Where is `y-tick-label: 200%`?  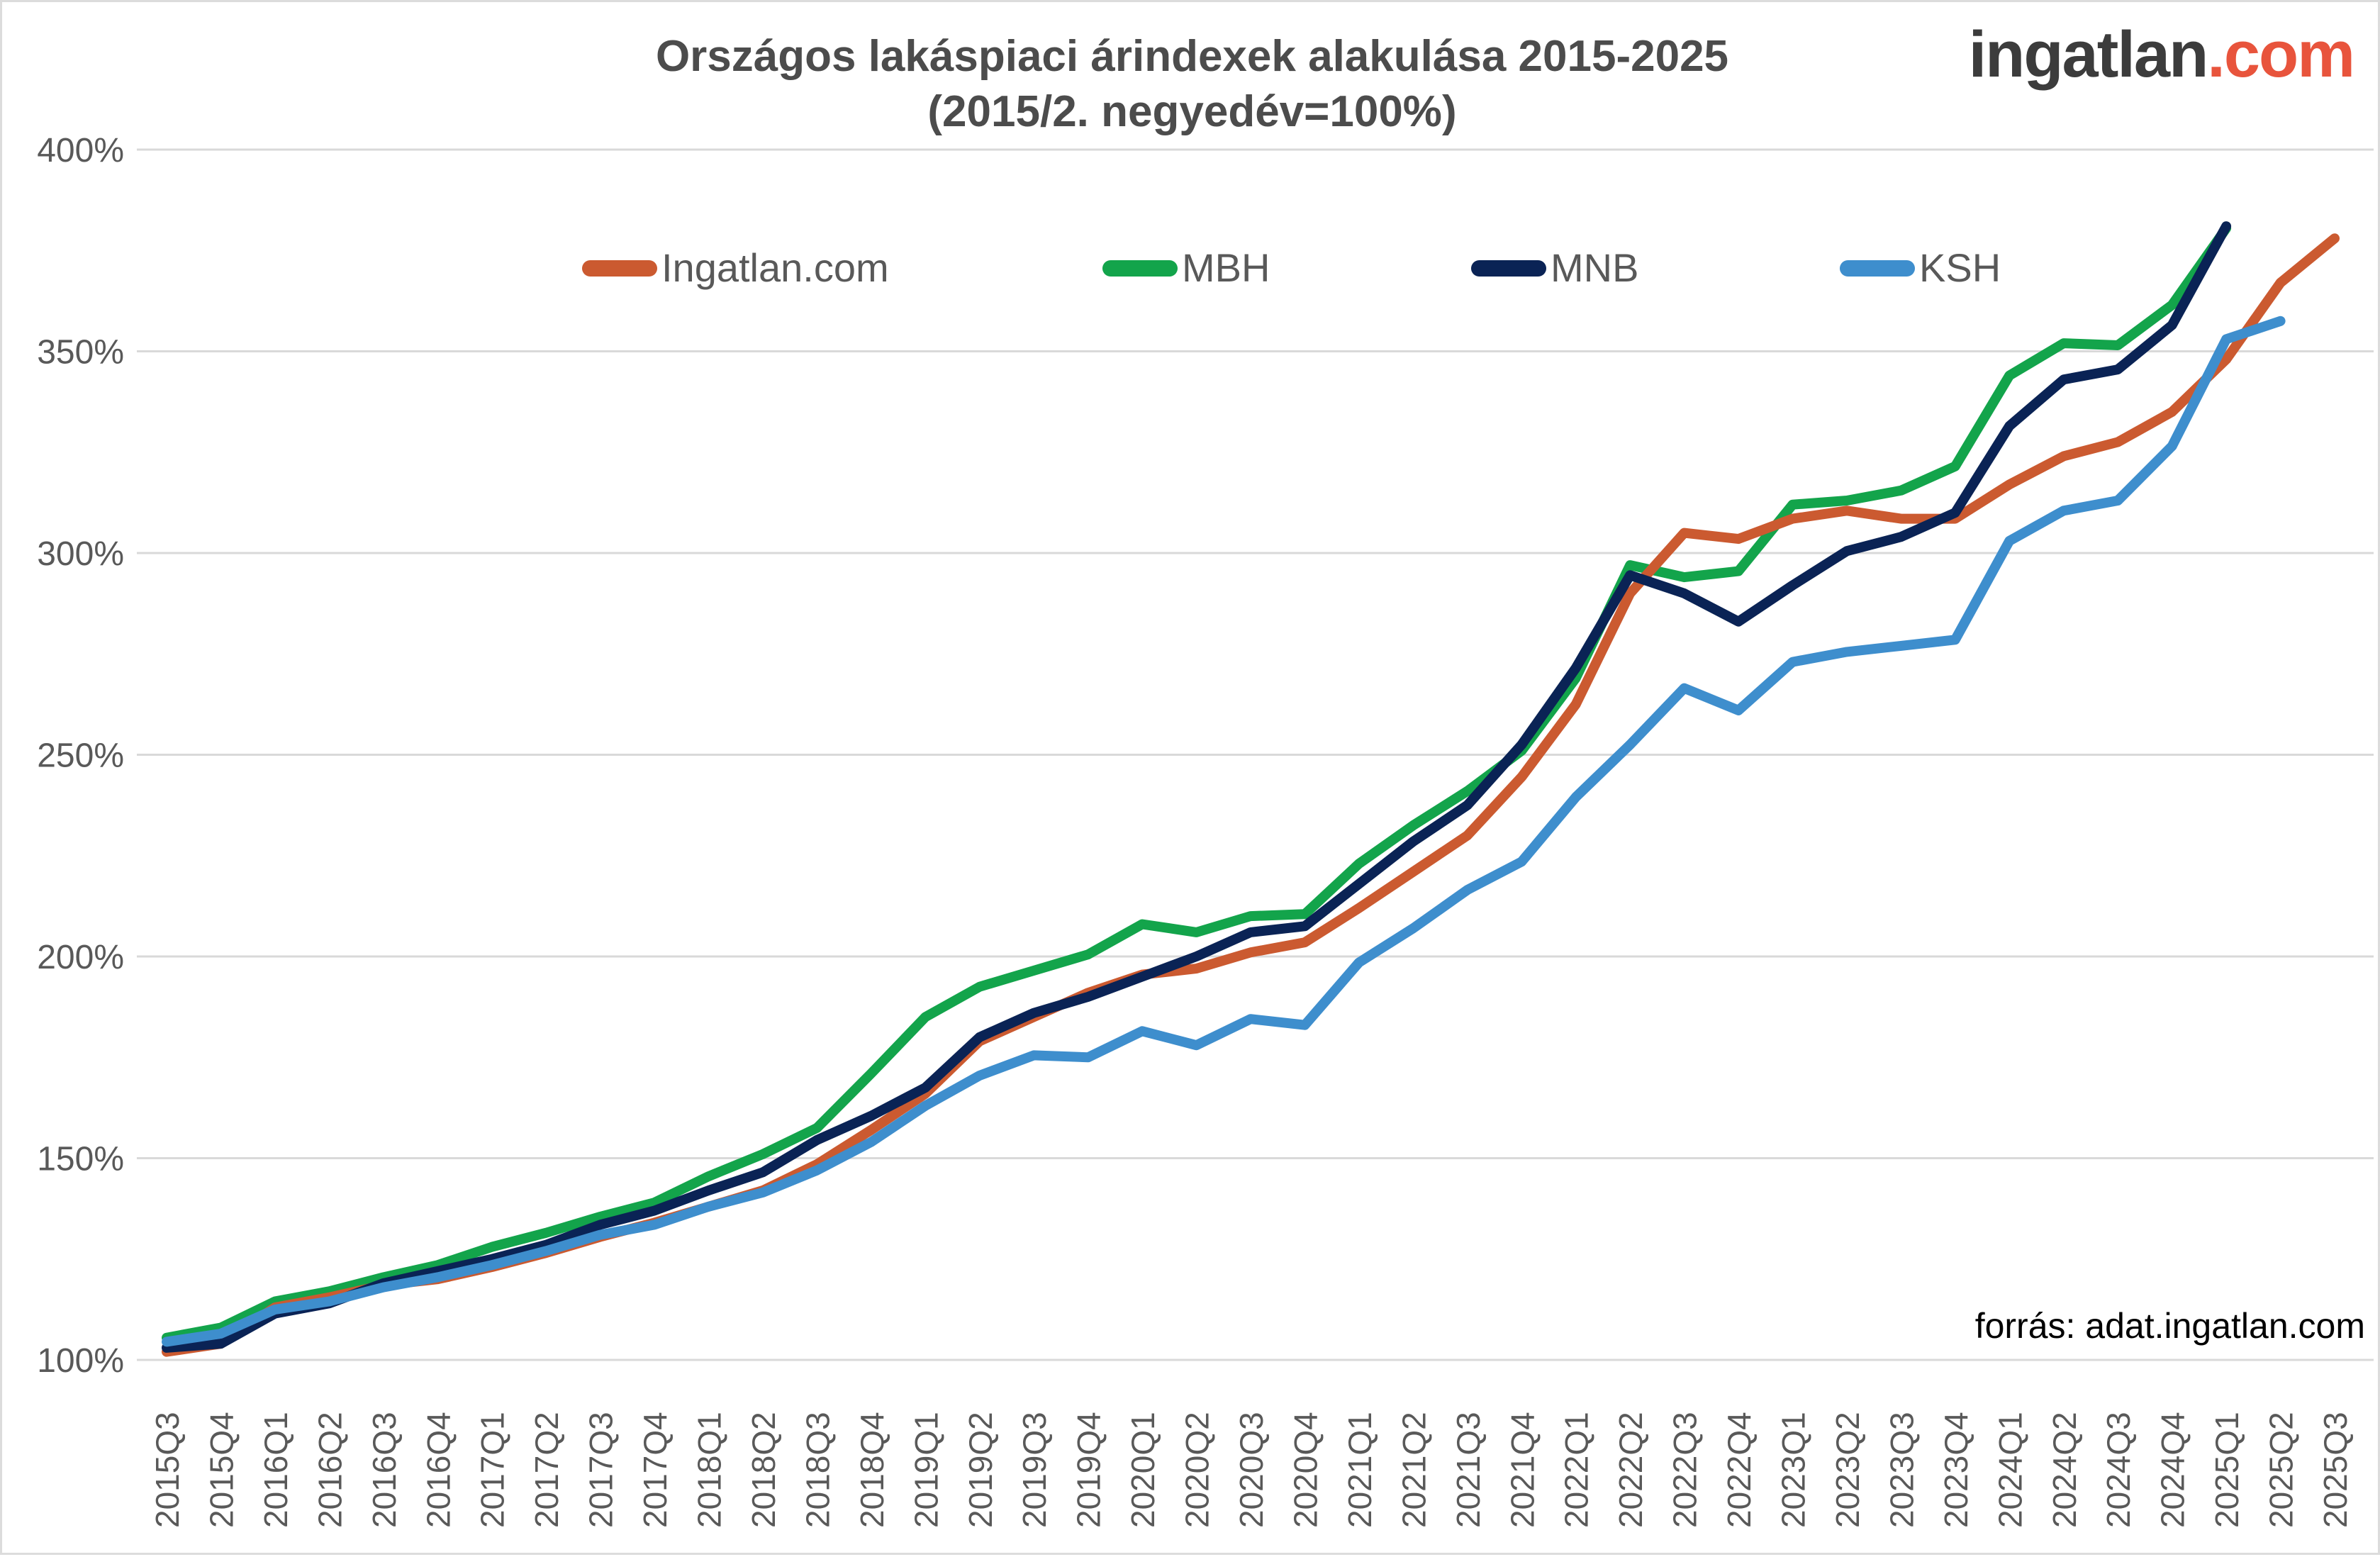
y-tick-label: 200% is located at coordinates (80, 957).